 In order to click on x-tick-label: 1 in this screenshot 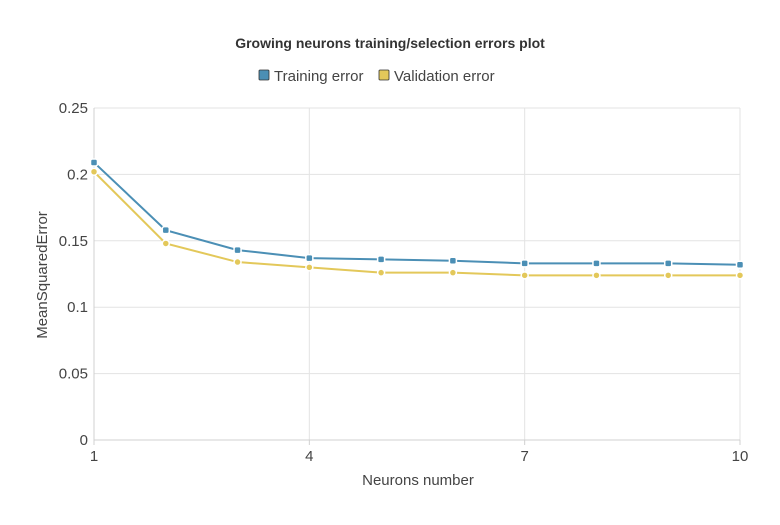, I will do `click(94, 456)`.